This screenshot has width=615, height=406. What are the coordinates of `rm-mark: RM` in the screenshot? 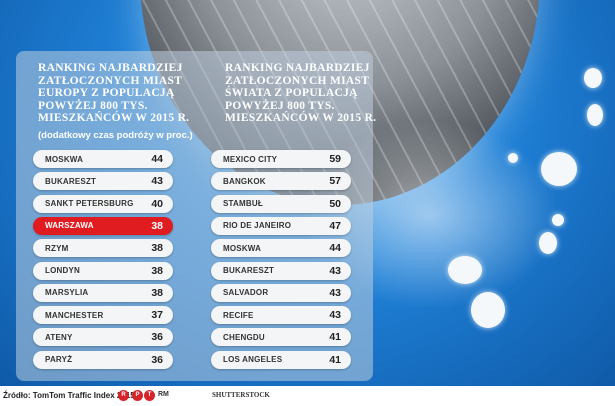 It's located at (163, 394).